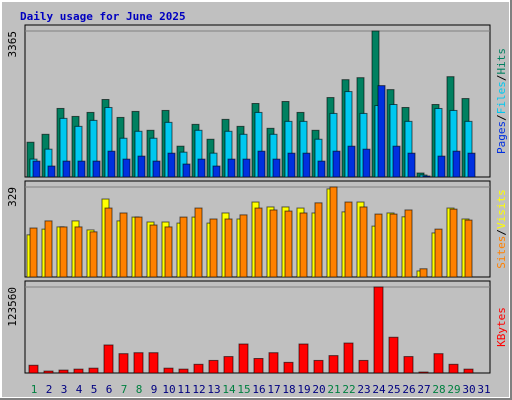  What do you see at coordinates (12, 44) in the screenshot?
I see `y-tick-label: 3365` at bounding box center [12, 44].